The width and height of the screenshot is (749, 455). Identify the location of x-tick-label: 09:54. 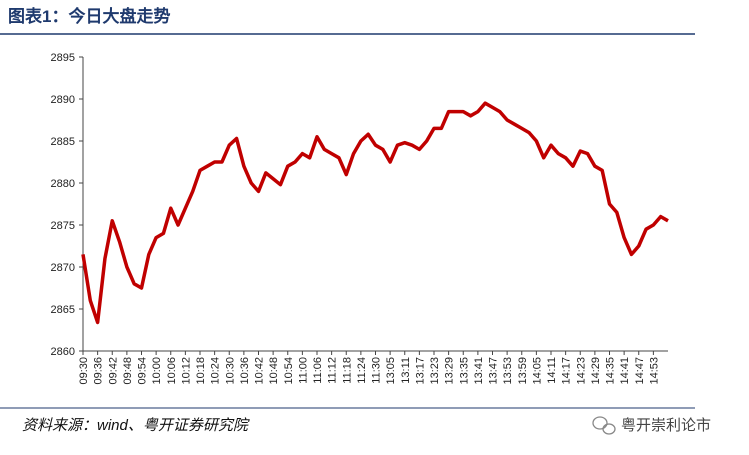
(143, 371).